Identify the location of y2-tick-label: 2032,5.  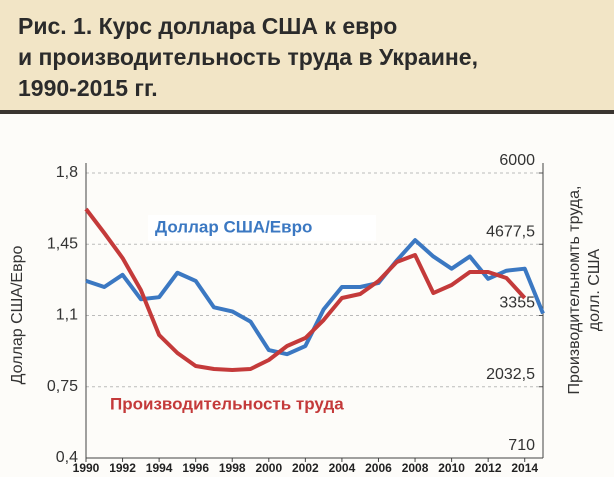
(510, 374).